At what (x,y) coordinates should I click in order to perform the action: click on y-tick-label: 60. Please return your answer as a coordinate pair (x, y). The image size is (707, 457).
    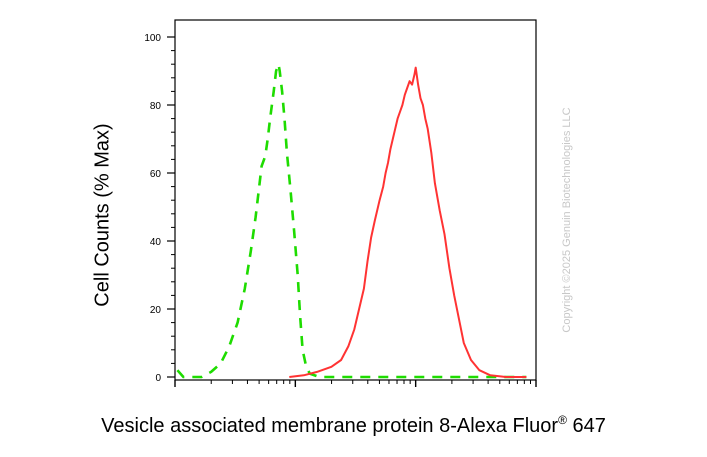
    Looking at the image, I should click on (156, 174).